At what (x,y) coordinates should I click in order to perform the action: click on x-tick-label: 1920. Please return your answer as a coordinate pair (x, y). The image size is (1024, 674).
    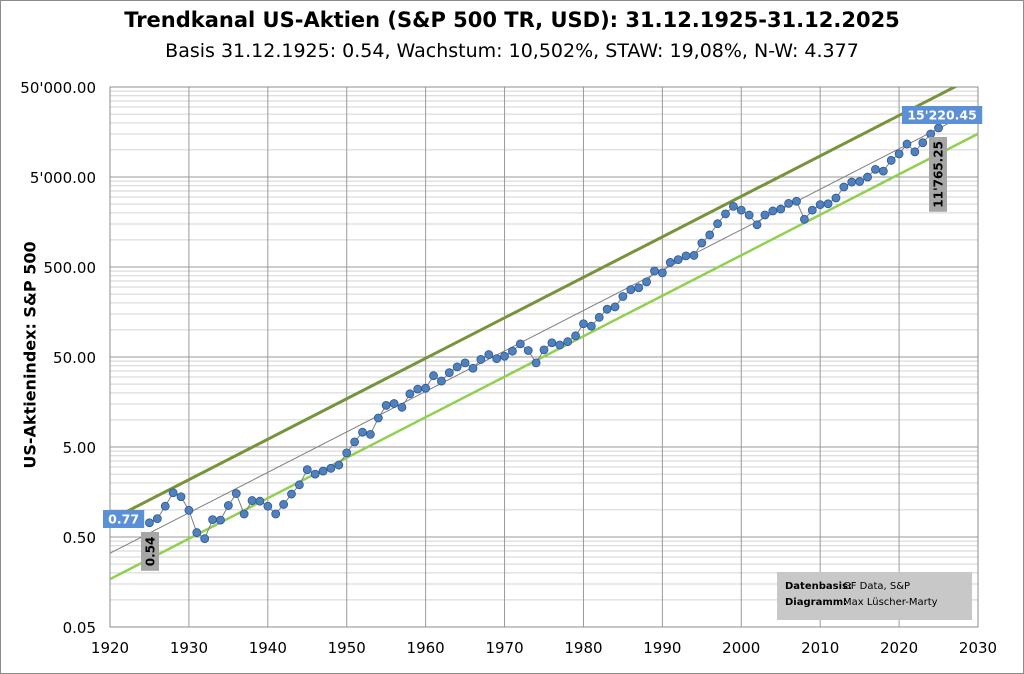
    Looking at the image, I should click on (110, 648).